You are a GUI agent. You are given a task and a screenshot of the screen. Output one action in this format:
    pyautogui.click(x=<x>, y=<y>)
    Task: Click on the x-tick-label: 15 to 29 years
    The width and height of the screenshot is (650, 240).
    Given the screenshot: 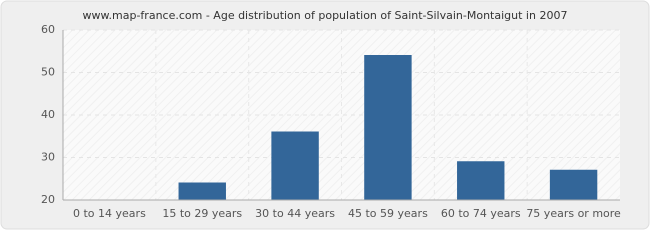 What is the action you would take?
    pyautogui.click(x=202, y=213)
    